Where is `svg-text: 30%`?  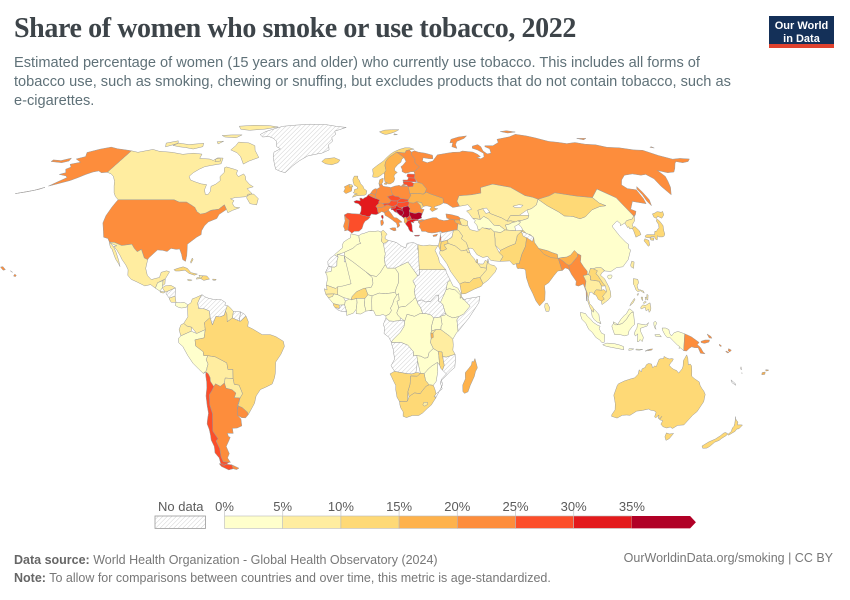 svg-text: 30% is located at coordinates (574, 506).